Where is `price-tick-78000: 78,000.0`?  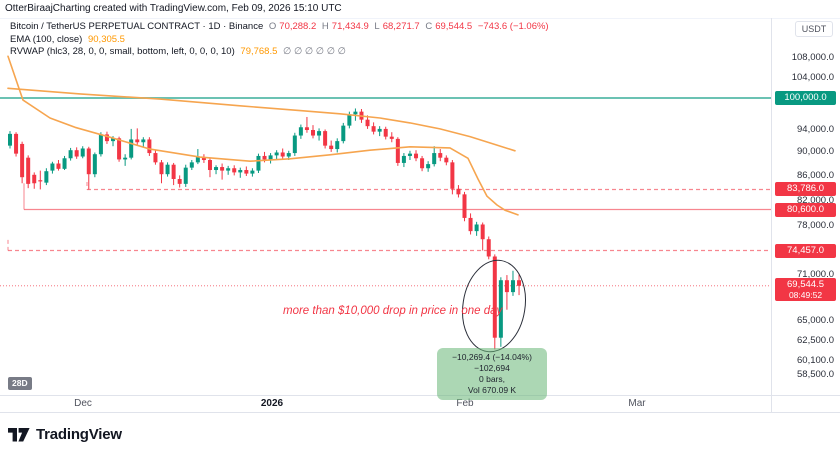
price-tick-78000: 78,000.0 is located at coordinates (815, 226).